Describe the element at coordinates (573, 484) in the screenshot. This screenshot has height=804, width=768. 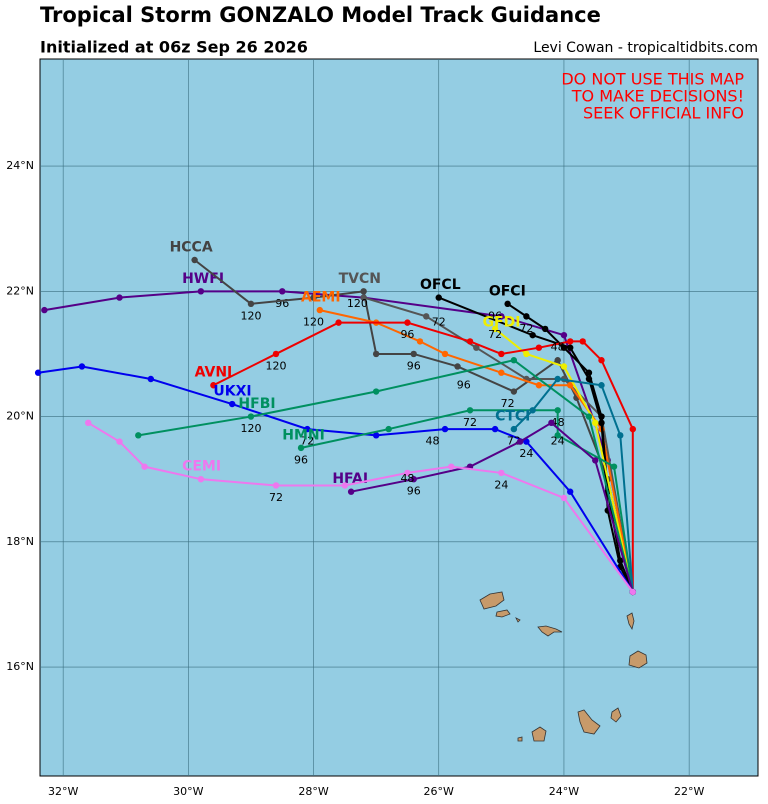
I see `track-line` at that location.